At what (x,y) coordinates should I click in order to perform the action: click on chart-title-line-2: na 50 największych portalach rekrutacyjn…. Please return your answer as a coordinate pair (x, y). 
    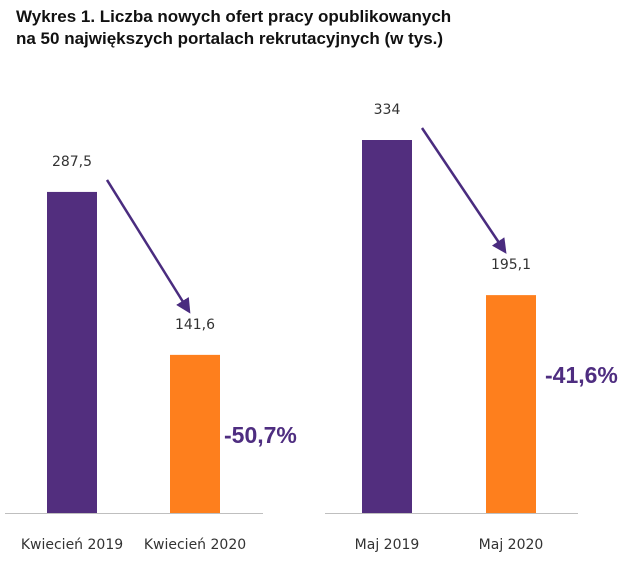
    Looking at the image, I should click on (230, 38).